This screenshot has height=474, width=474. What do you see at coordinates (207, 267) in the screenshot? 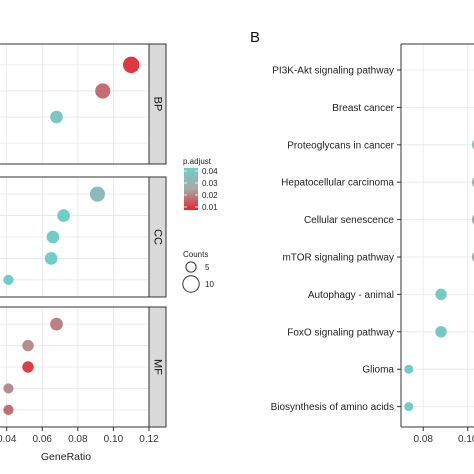
I see `legend-size-label: 5` at bounding box center [207, 267].